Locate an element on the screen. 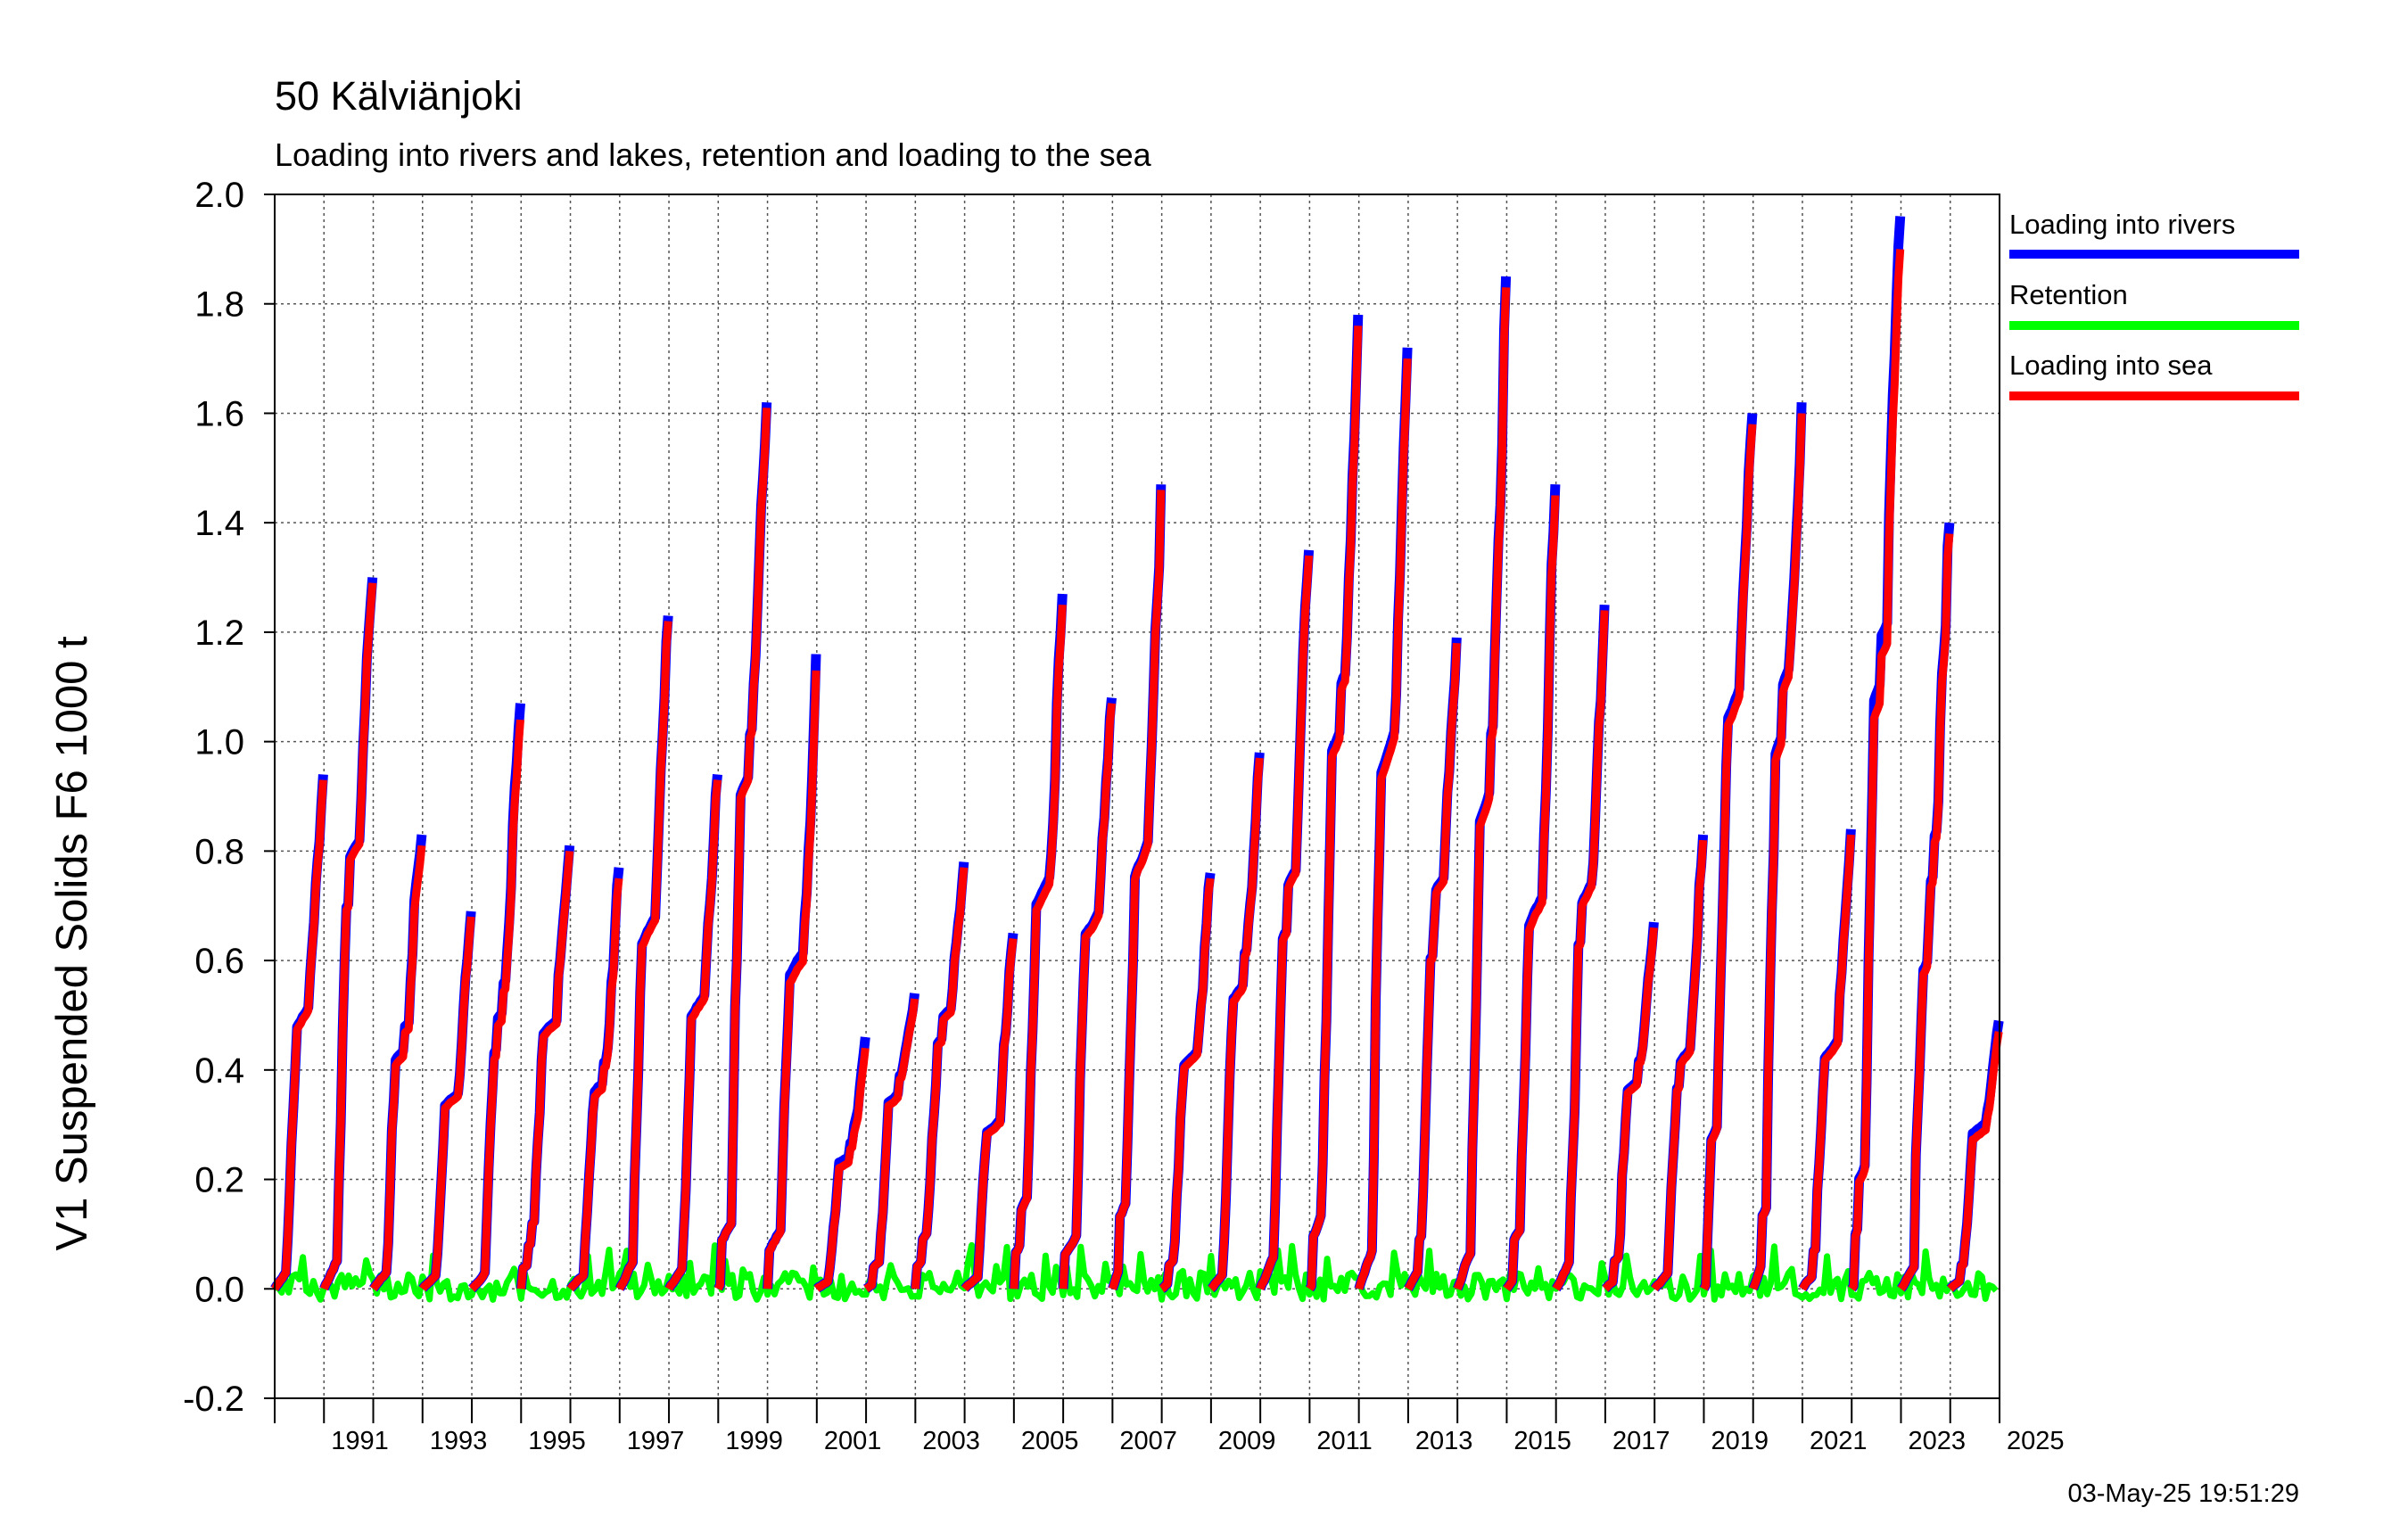 Image resolution: width=2408 pixels, height=1516 pixels. x-tick-label: 2021 is located at coordinates (1839, 1441).